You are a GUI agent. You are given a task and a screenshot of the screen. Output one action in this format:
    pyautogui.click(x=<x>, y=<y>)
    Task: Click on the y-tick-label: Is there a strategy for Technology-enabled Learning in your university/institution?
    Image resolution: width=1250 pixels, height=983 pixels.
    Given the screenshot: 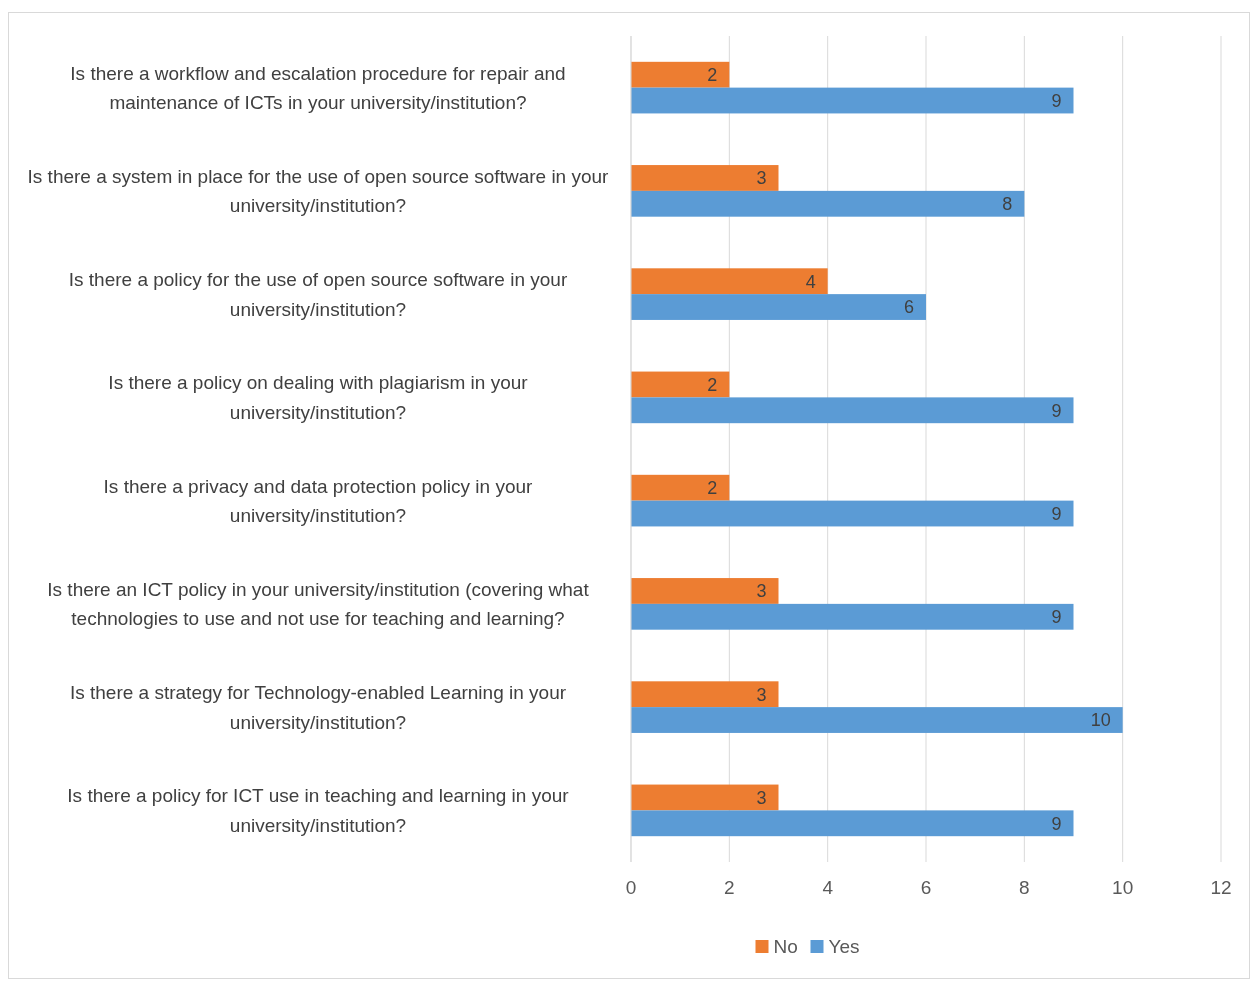 What is the action you would take?
    pyautogui.click(x=318, y=707)
    